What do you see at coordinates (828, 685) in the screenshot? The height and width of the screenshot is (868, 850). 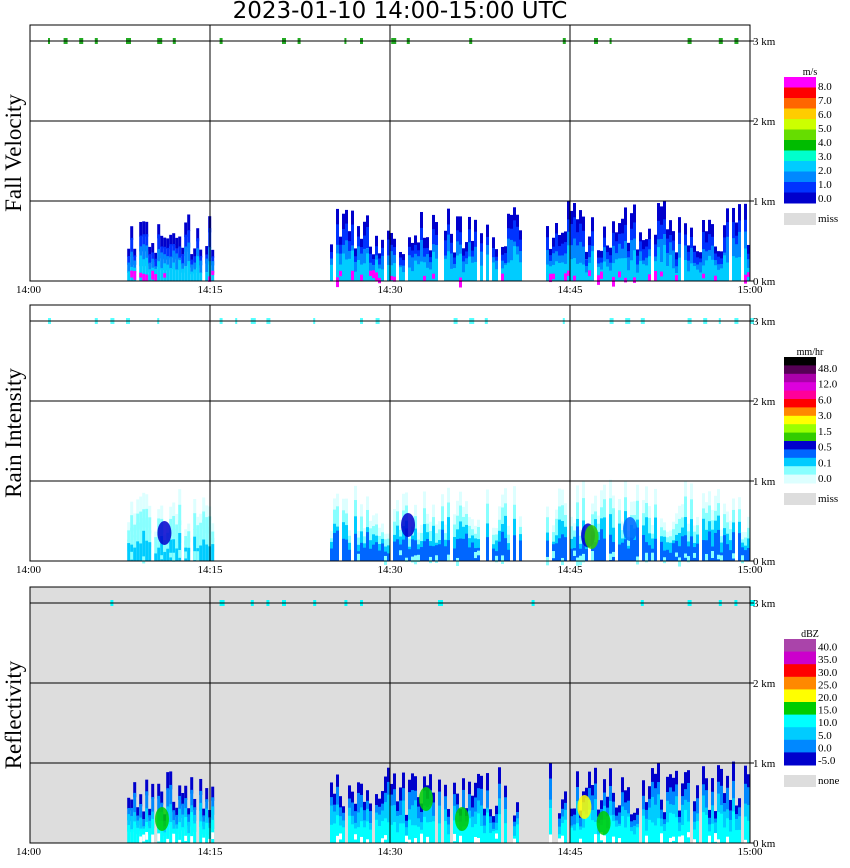 I see `legend-label: 25.0` at bounding box center [828, 685].